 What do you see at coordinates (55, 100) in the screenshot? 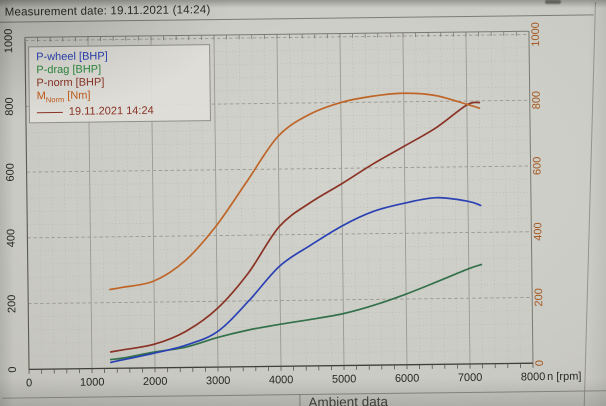
I see `legend-label-m-norm-sub: Norm` at bounding box center [55, 100].